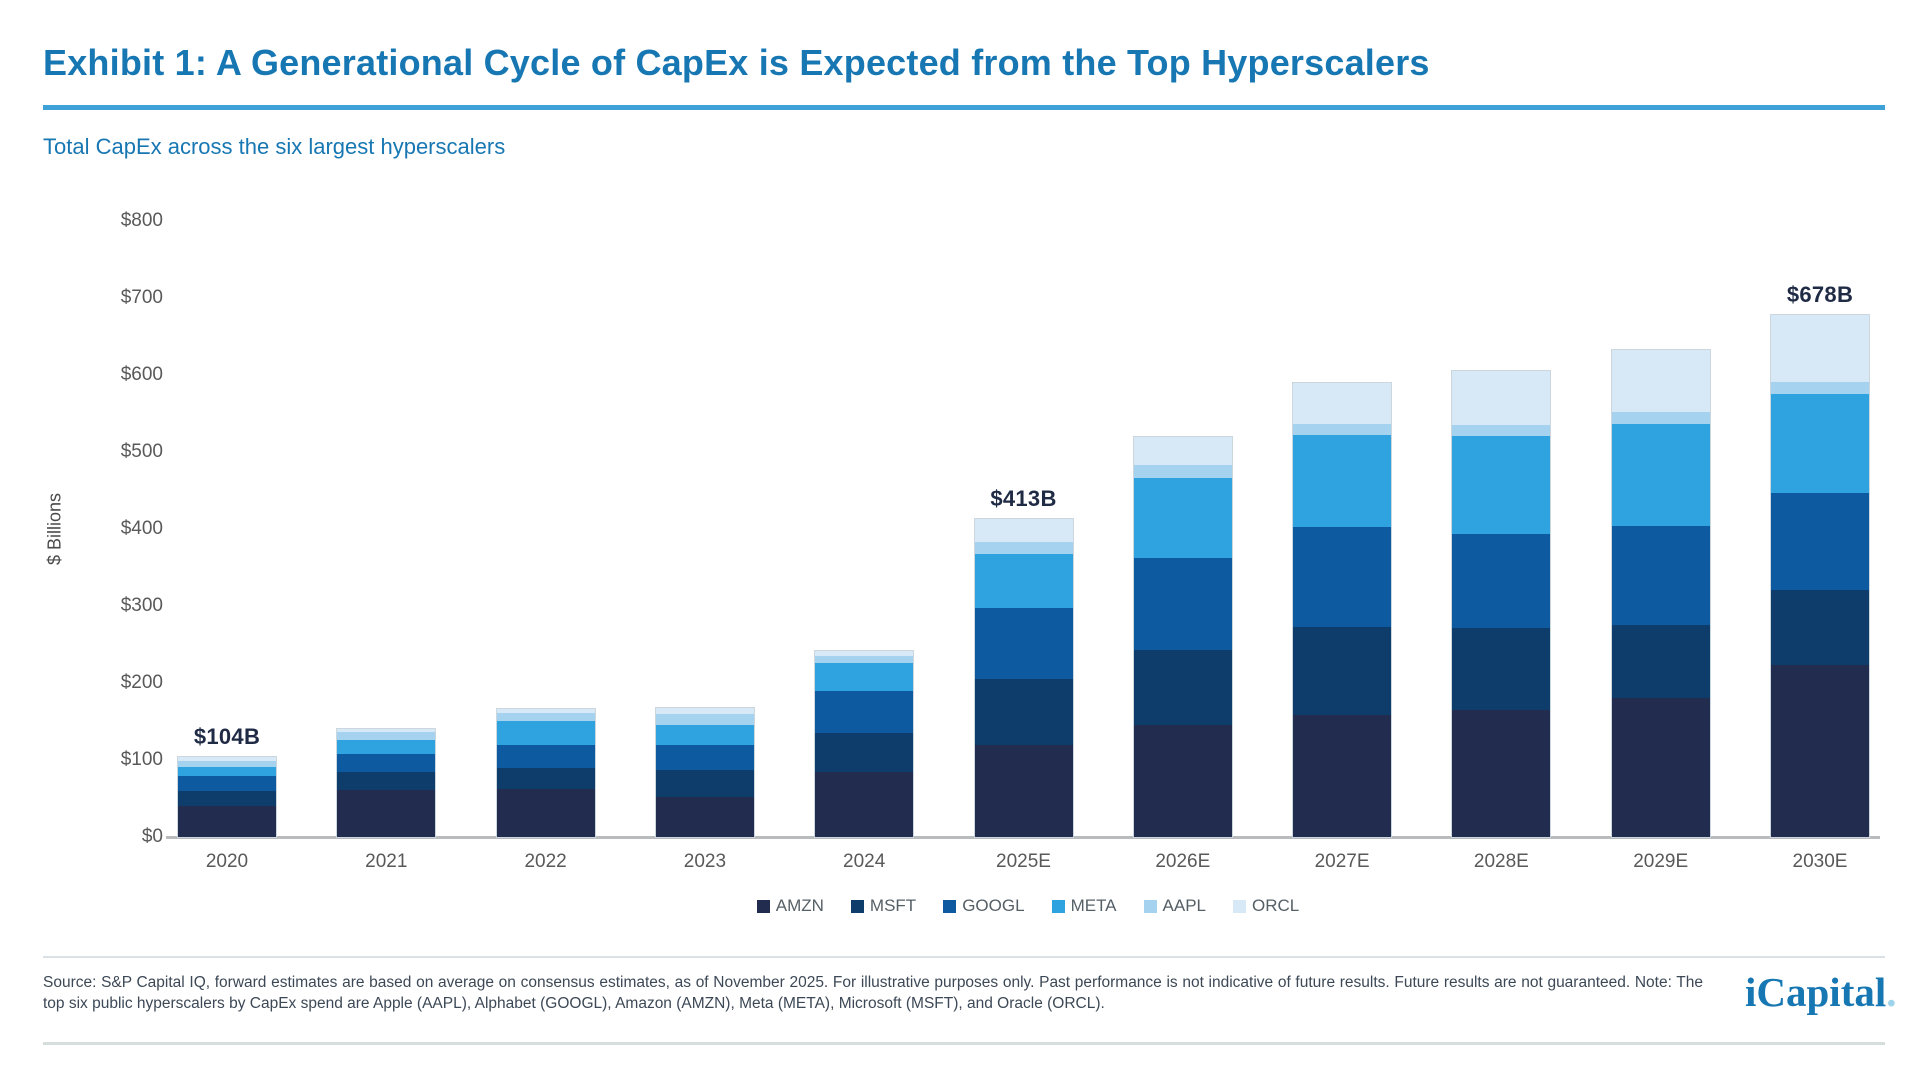  I want to click on legend-item-googl: GOOGL, so click(984, 906).